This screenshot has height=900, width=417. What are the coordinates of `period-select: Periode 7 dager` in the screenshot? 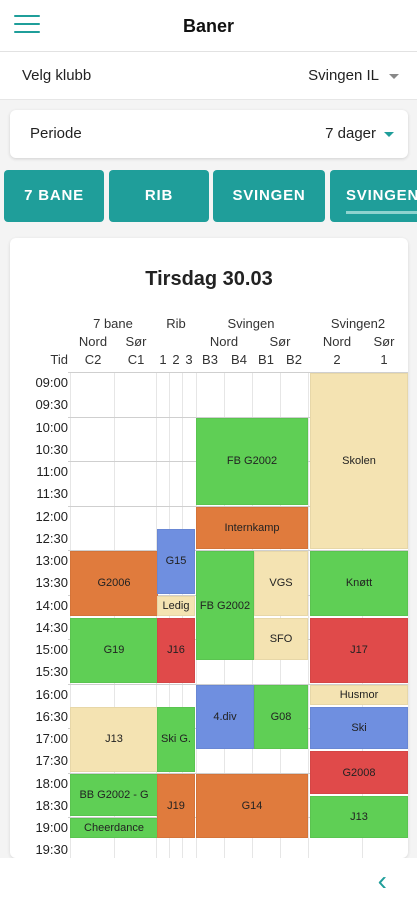 It's located at (209, 134).